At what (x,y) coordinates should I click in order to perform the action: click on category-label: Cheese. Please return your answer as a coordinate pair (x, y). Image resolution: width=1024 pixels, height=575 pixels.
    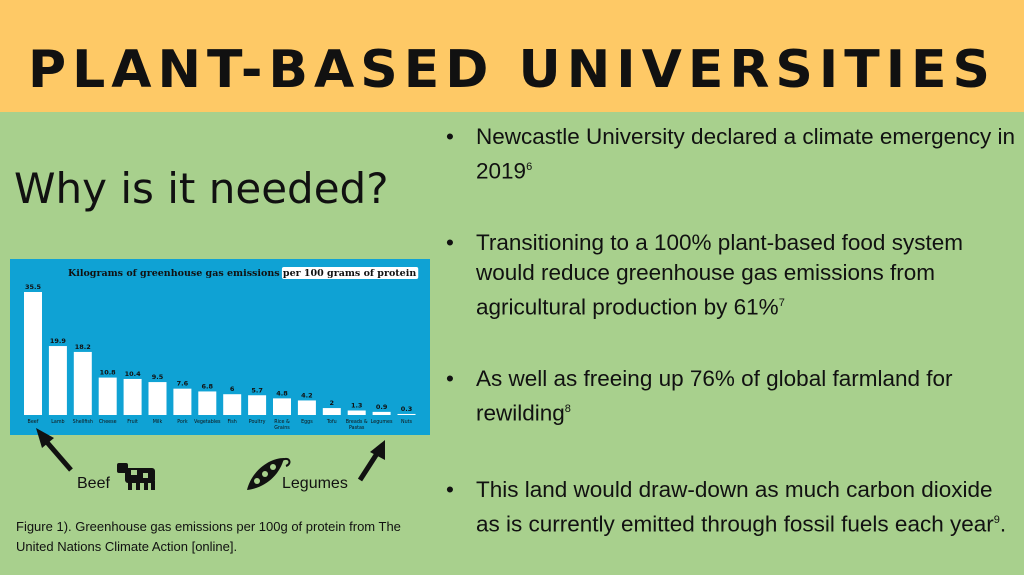
    Looking at the image, I should click on (108, 422).